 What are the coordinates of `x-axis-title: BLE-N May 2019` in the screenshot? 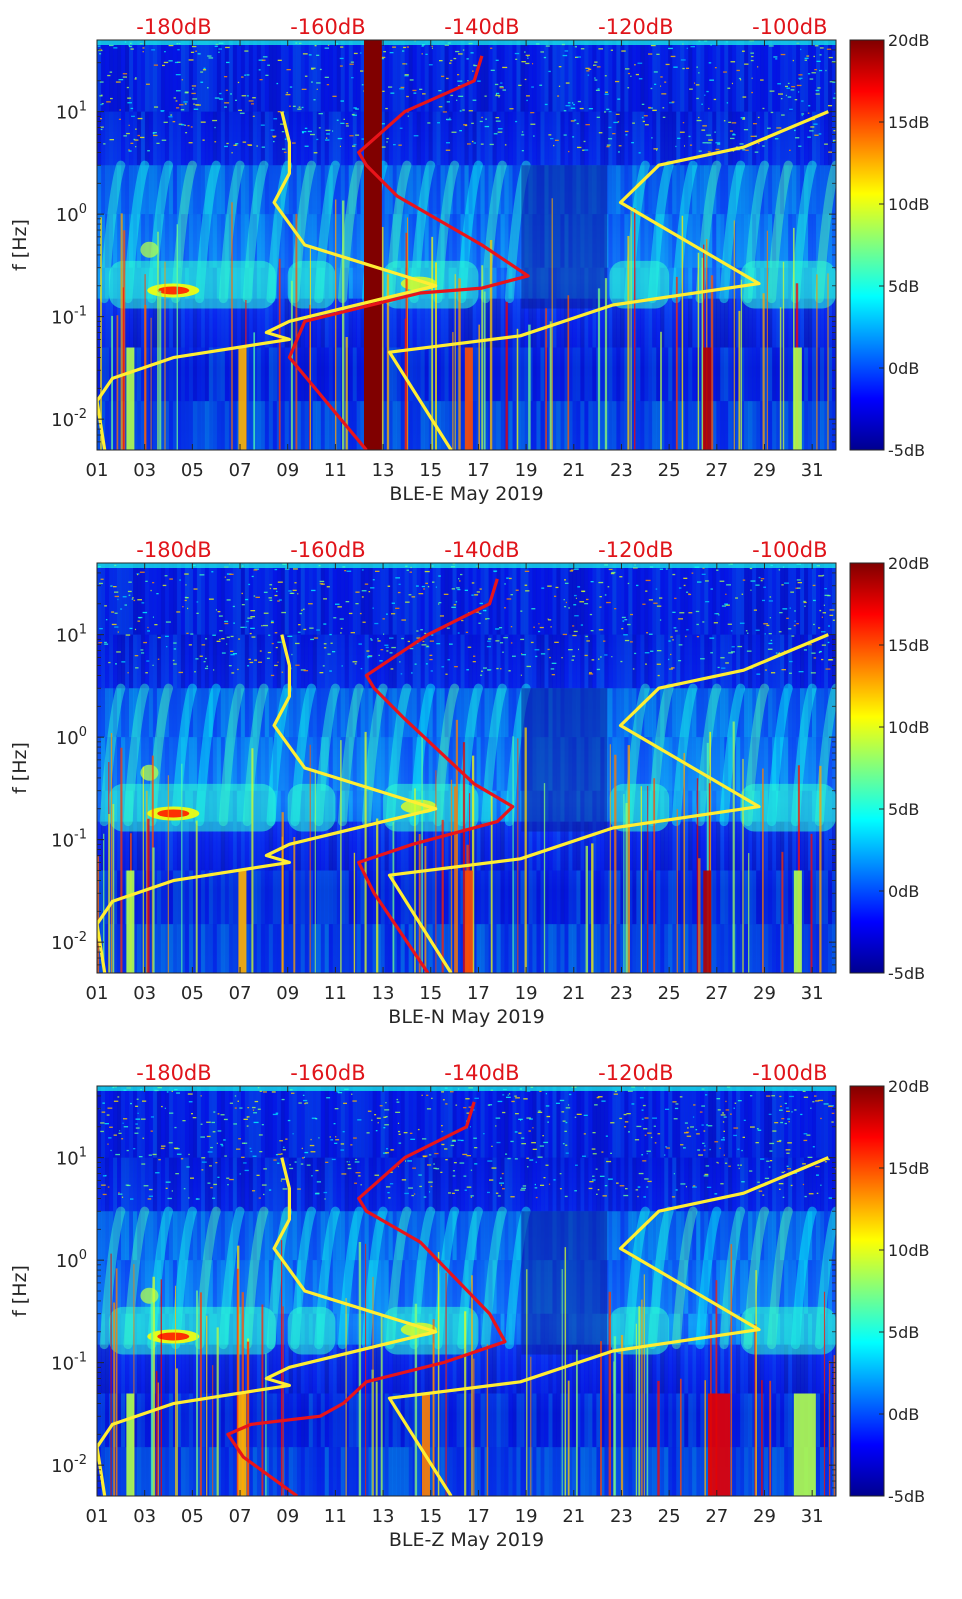 It's located at (466, 1017).